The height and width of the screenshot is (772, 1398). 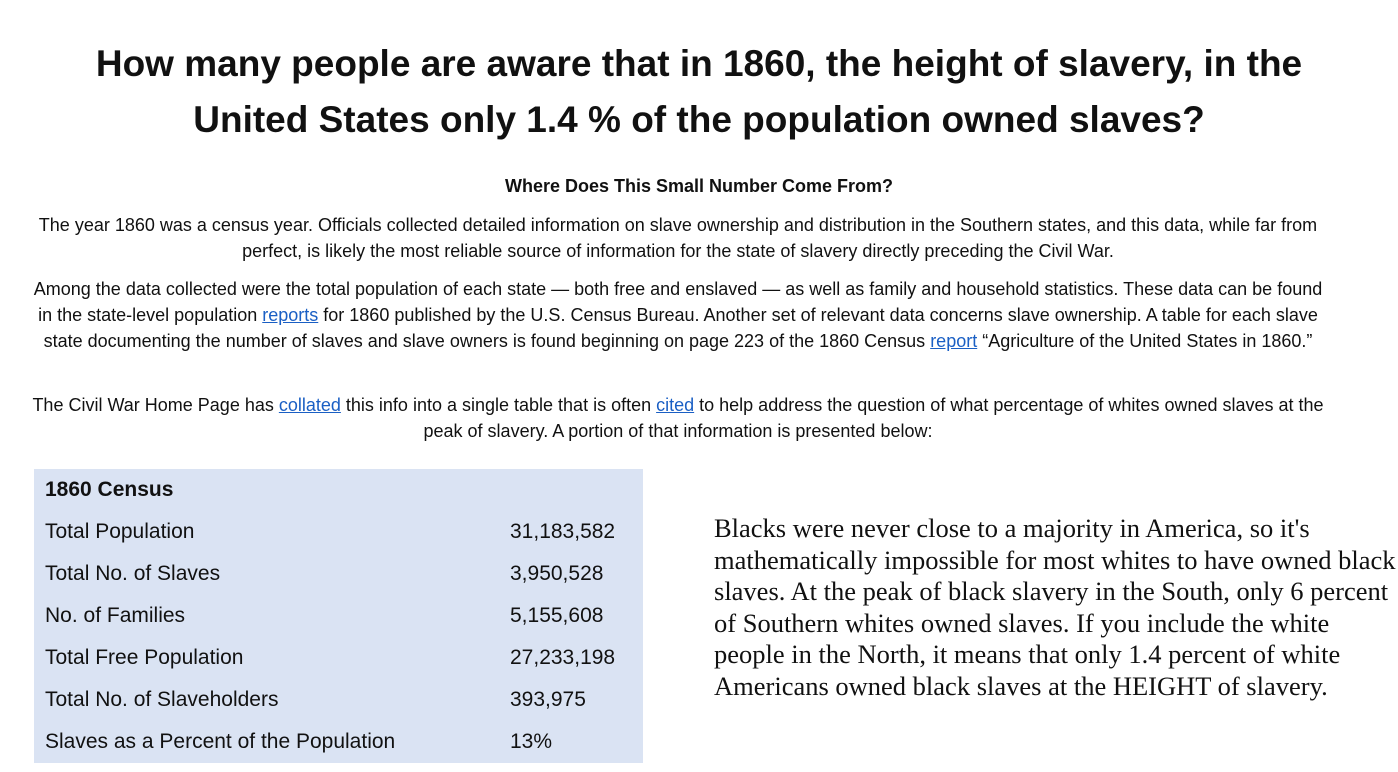 What do you see at coordinates (699, 186) in the screenshot?
I see `subtitle: Where Does This Small Number Come From?` at bounding box center [699, 186].